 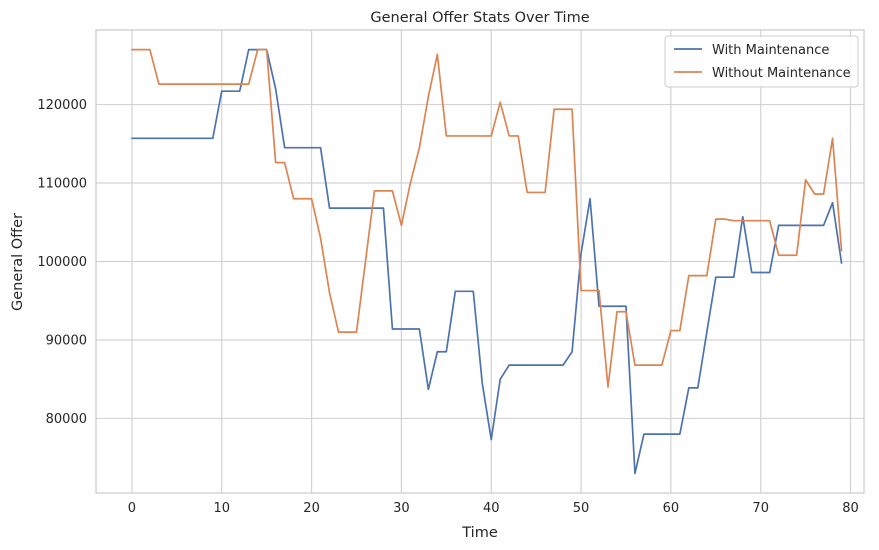 What do you see at coordinates (671, 508) in the screenshot?
I see `x-tick-label: 60` at bounding box center [671, 508].